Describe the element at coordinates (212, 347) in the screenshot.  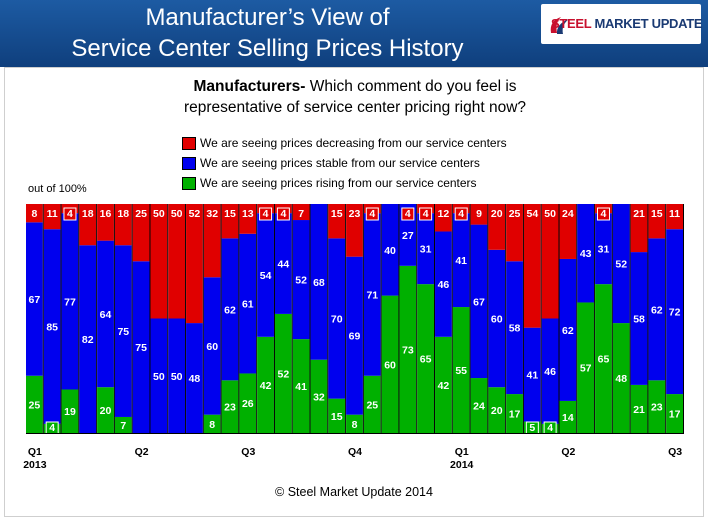
I see `label-stable-10: 60` at that location.